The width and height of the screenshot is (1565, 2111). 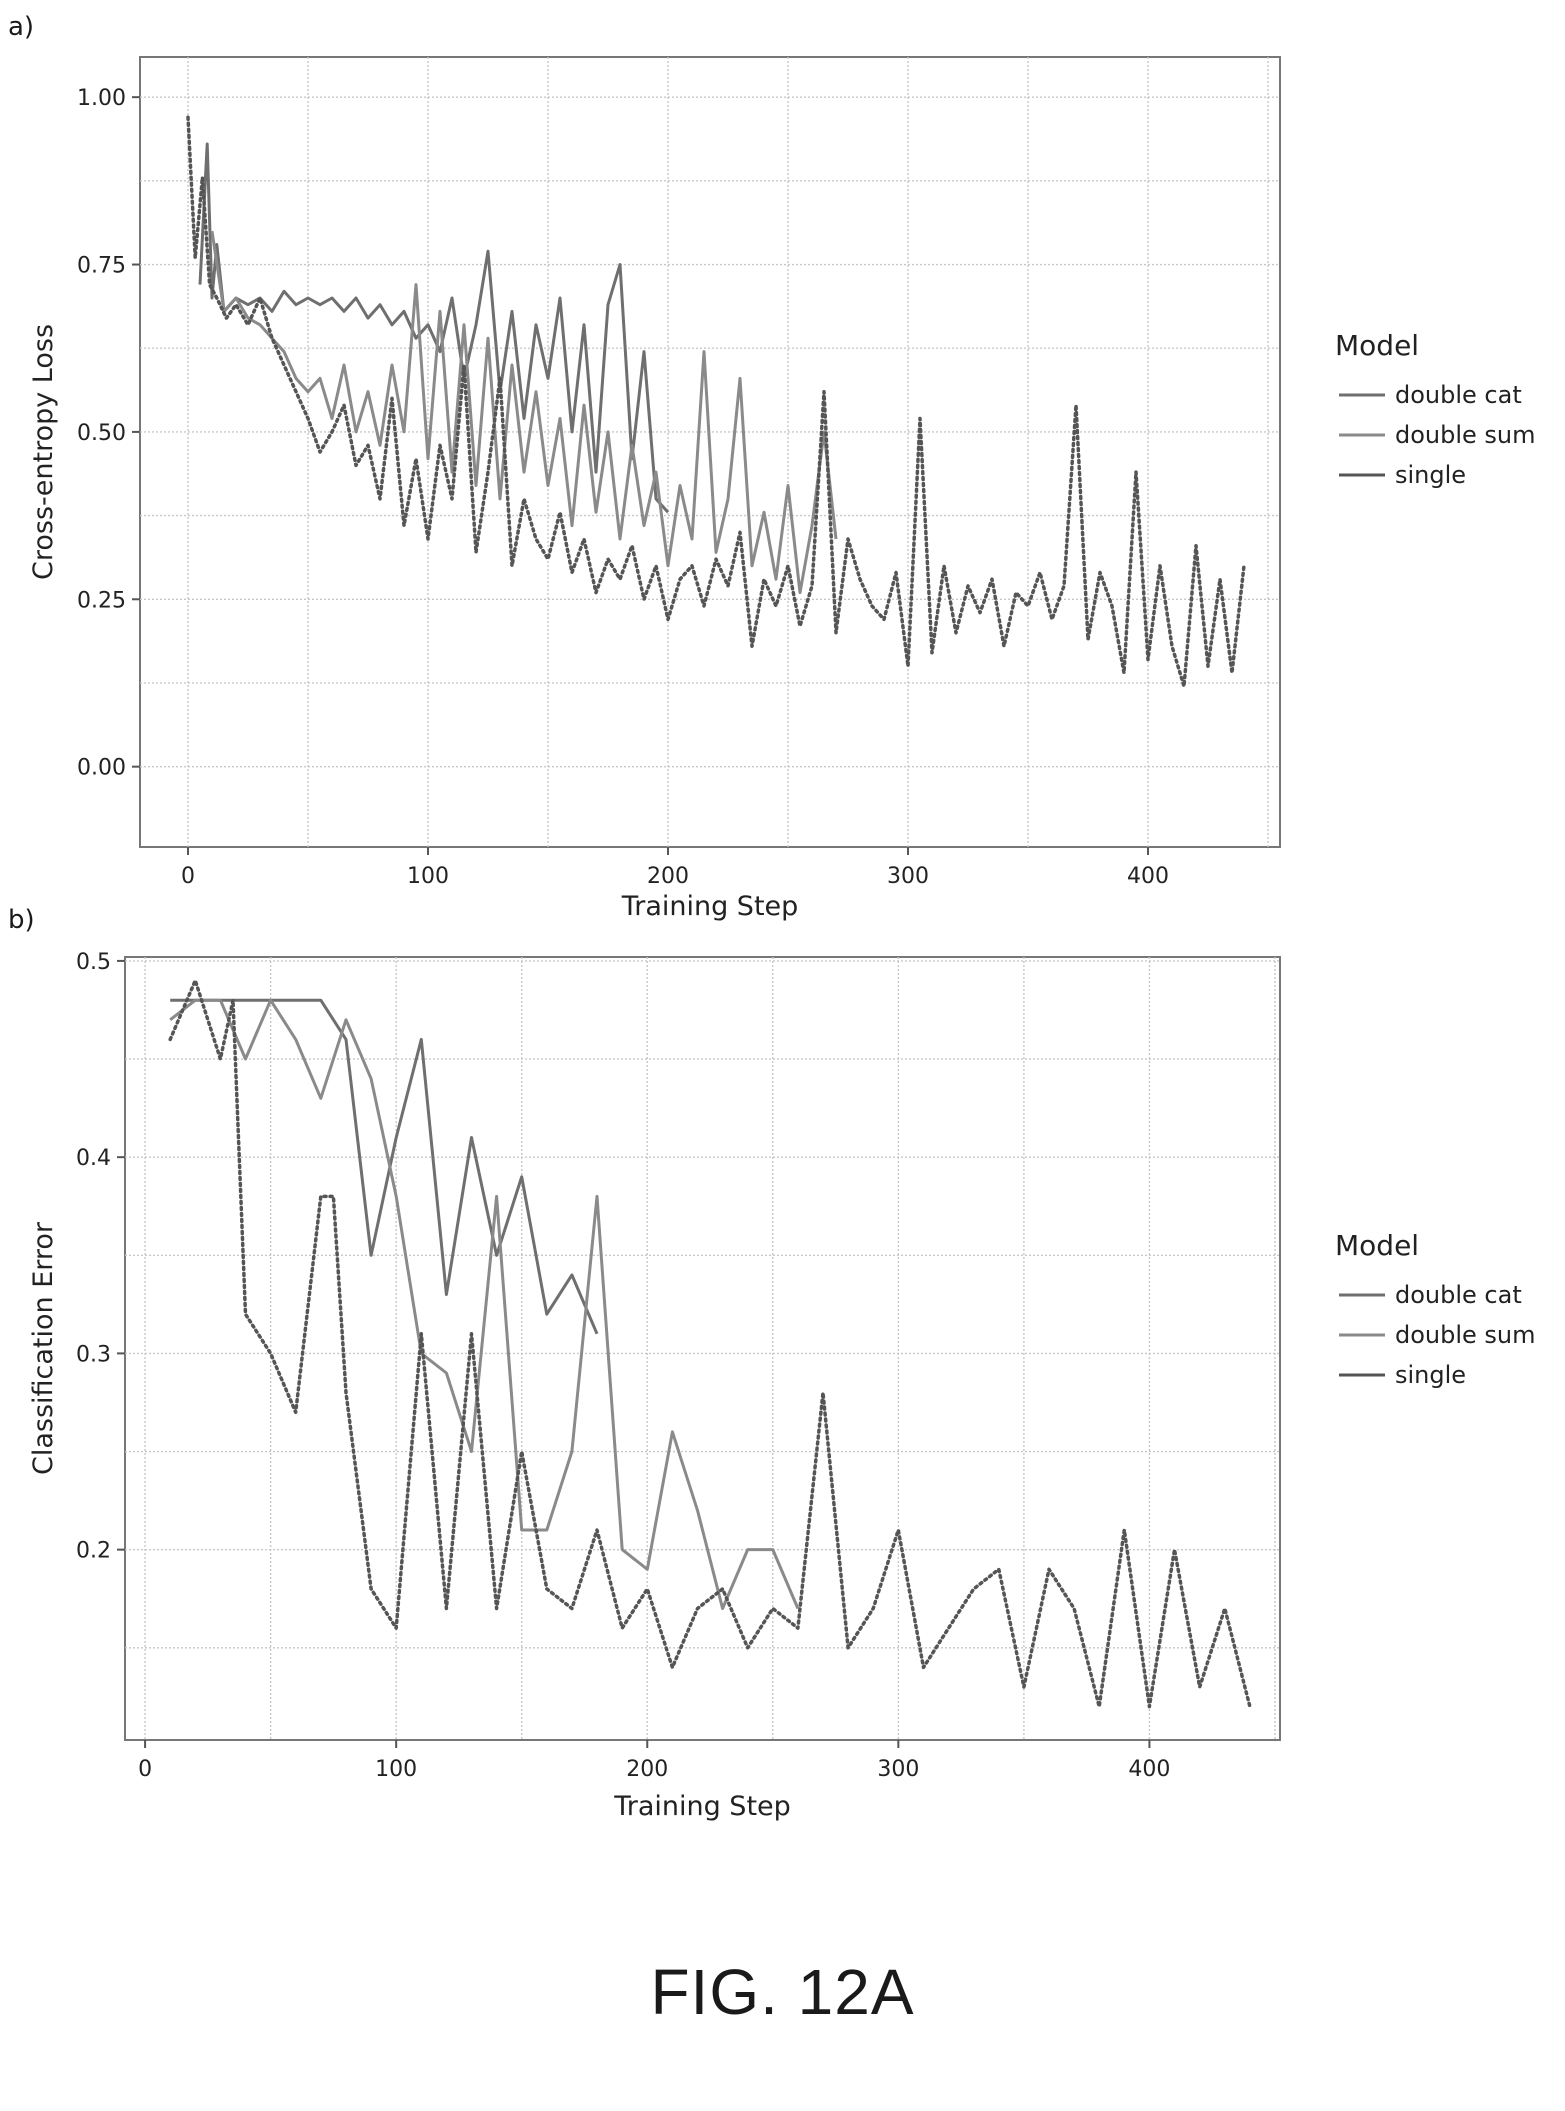 What do you see at coordinates (782, 1992) in the screenshot?
I see `figure-caption: FIG. 12A` at bounding box center [782, 1992].